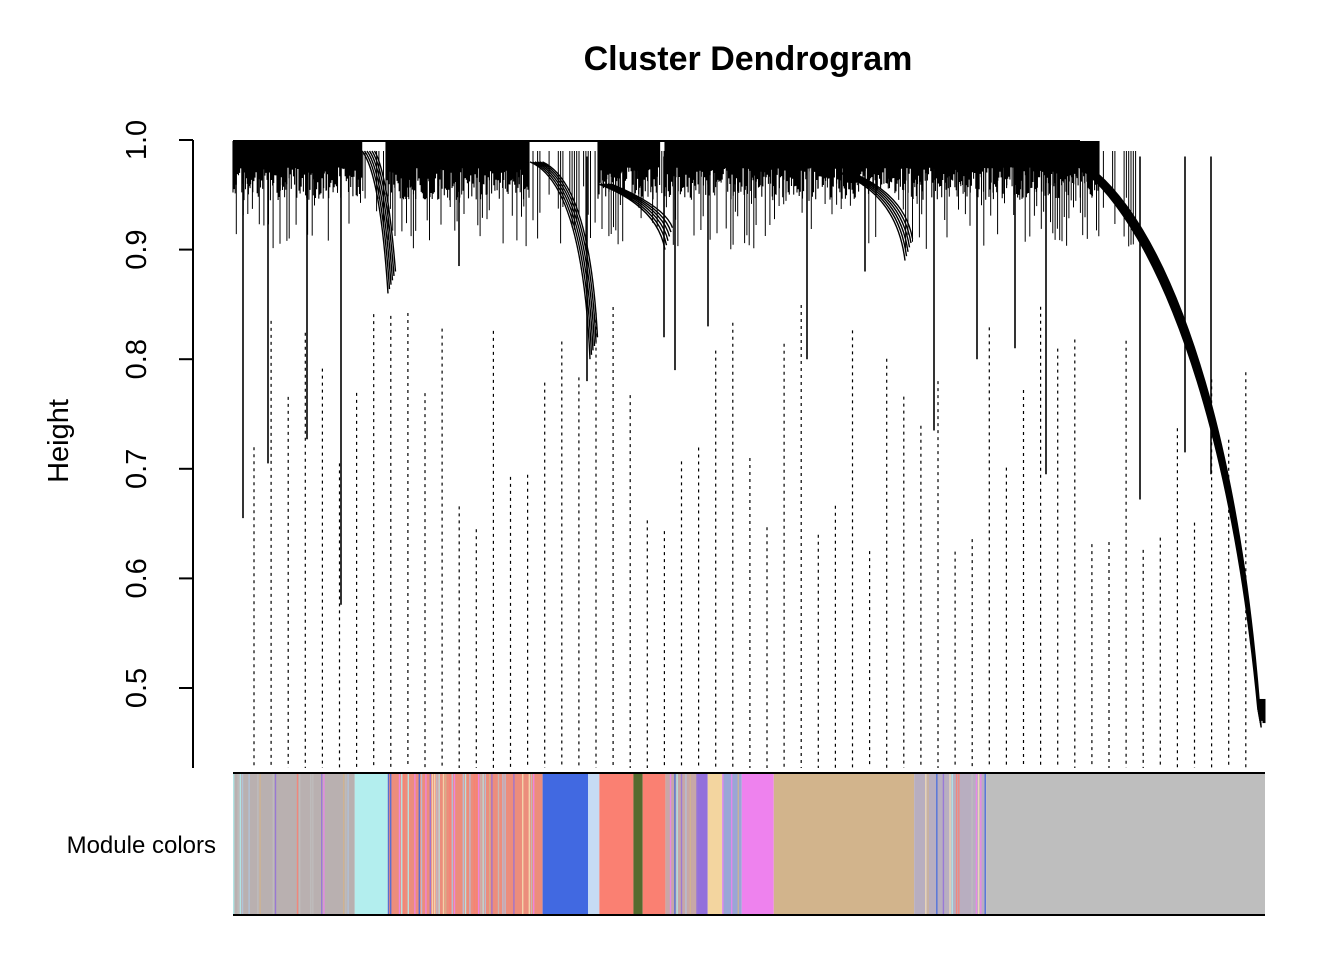 The height and width of the screenshot is (965, 1344). Describe the element at coordinates (137, 578) in the screenshot. I see `y-tick-label: 0.6` at that location.